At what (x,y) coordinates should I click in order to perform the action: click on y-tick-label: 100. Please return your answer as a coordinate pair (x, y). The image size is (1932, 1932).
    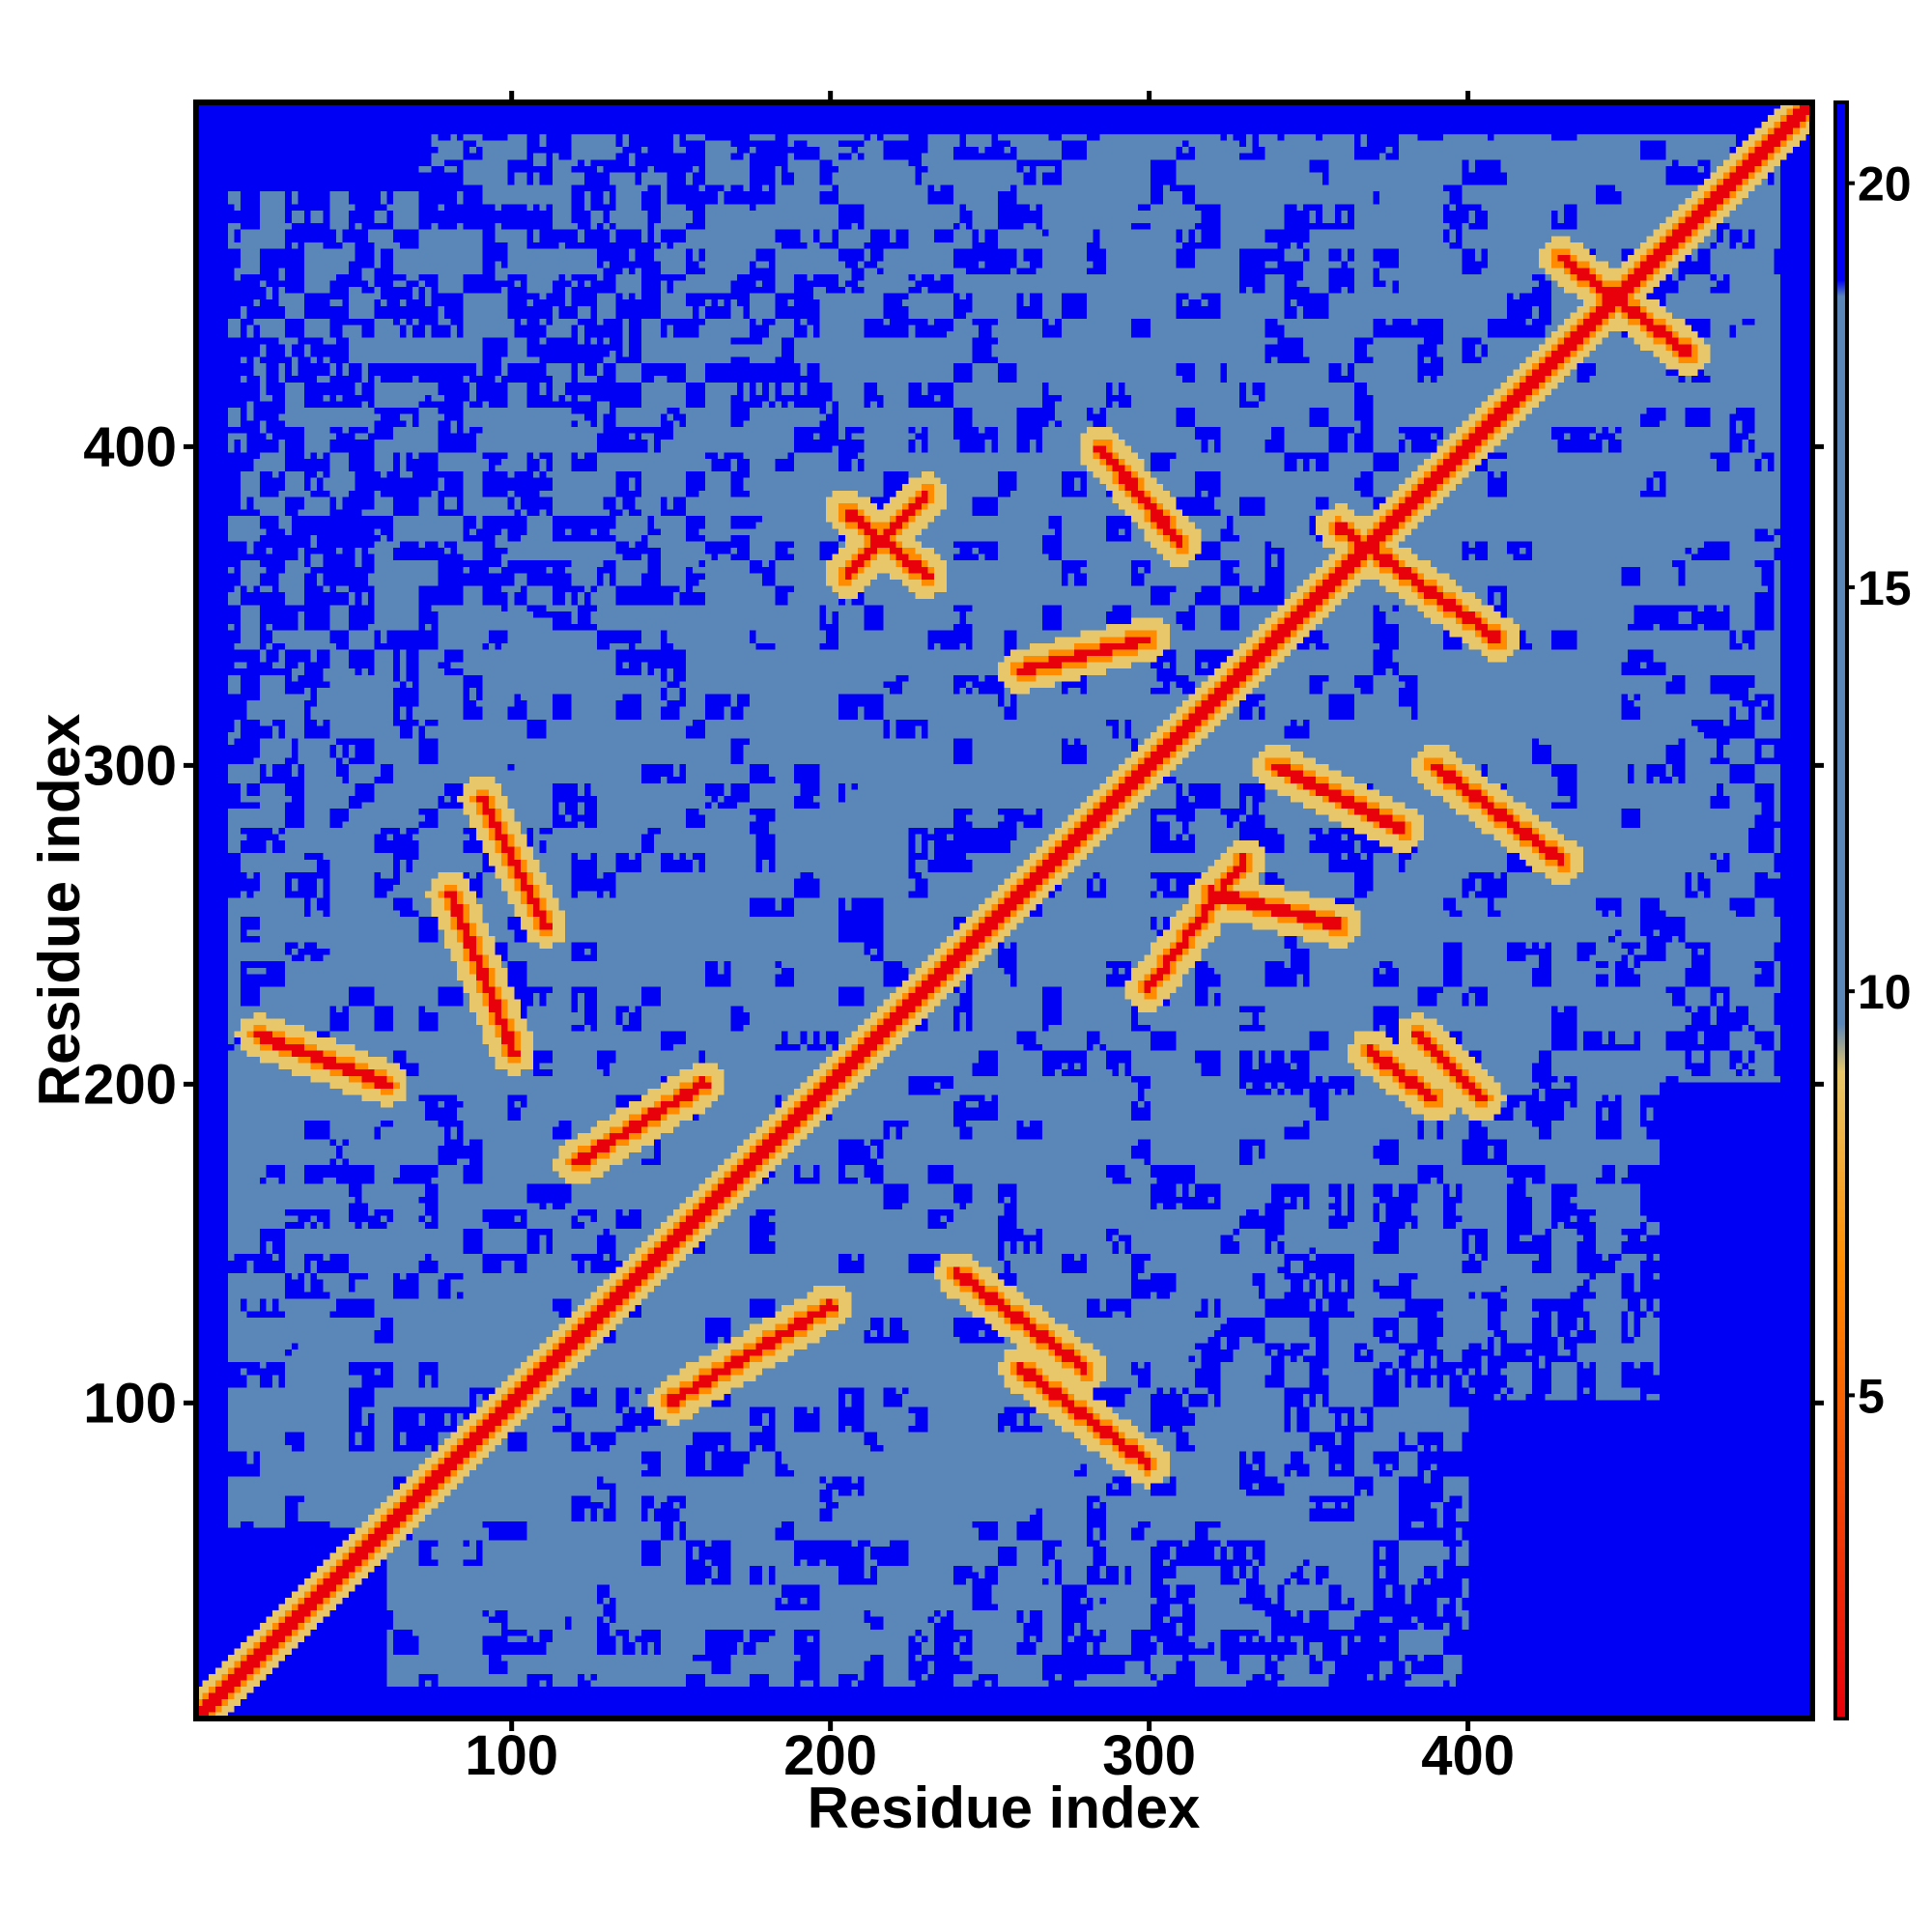
    Looking at the image, I should click on (130, 1403).